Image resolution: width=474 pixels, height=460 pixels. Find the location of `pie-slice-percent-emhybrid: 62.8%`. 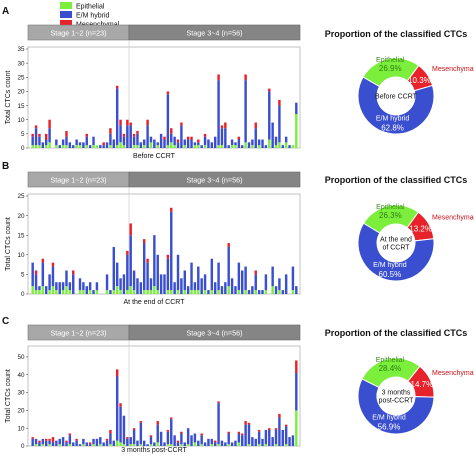

pie-slice-percent-emhybrid: 62.8% is located at coordinates (392, 127).